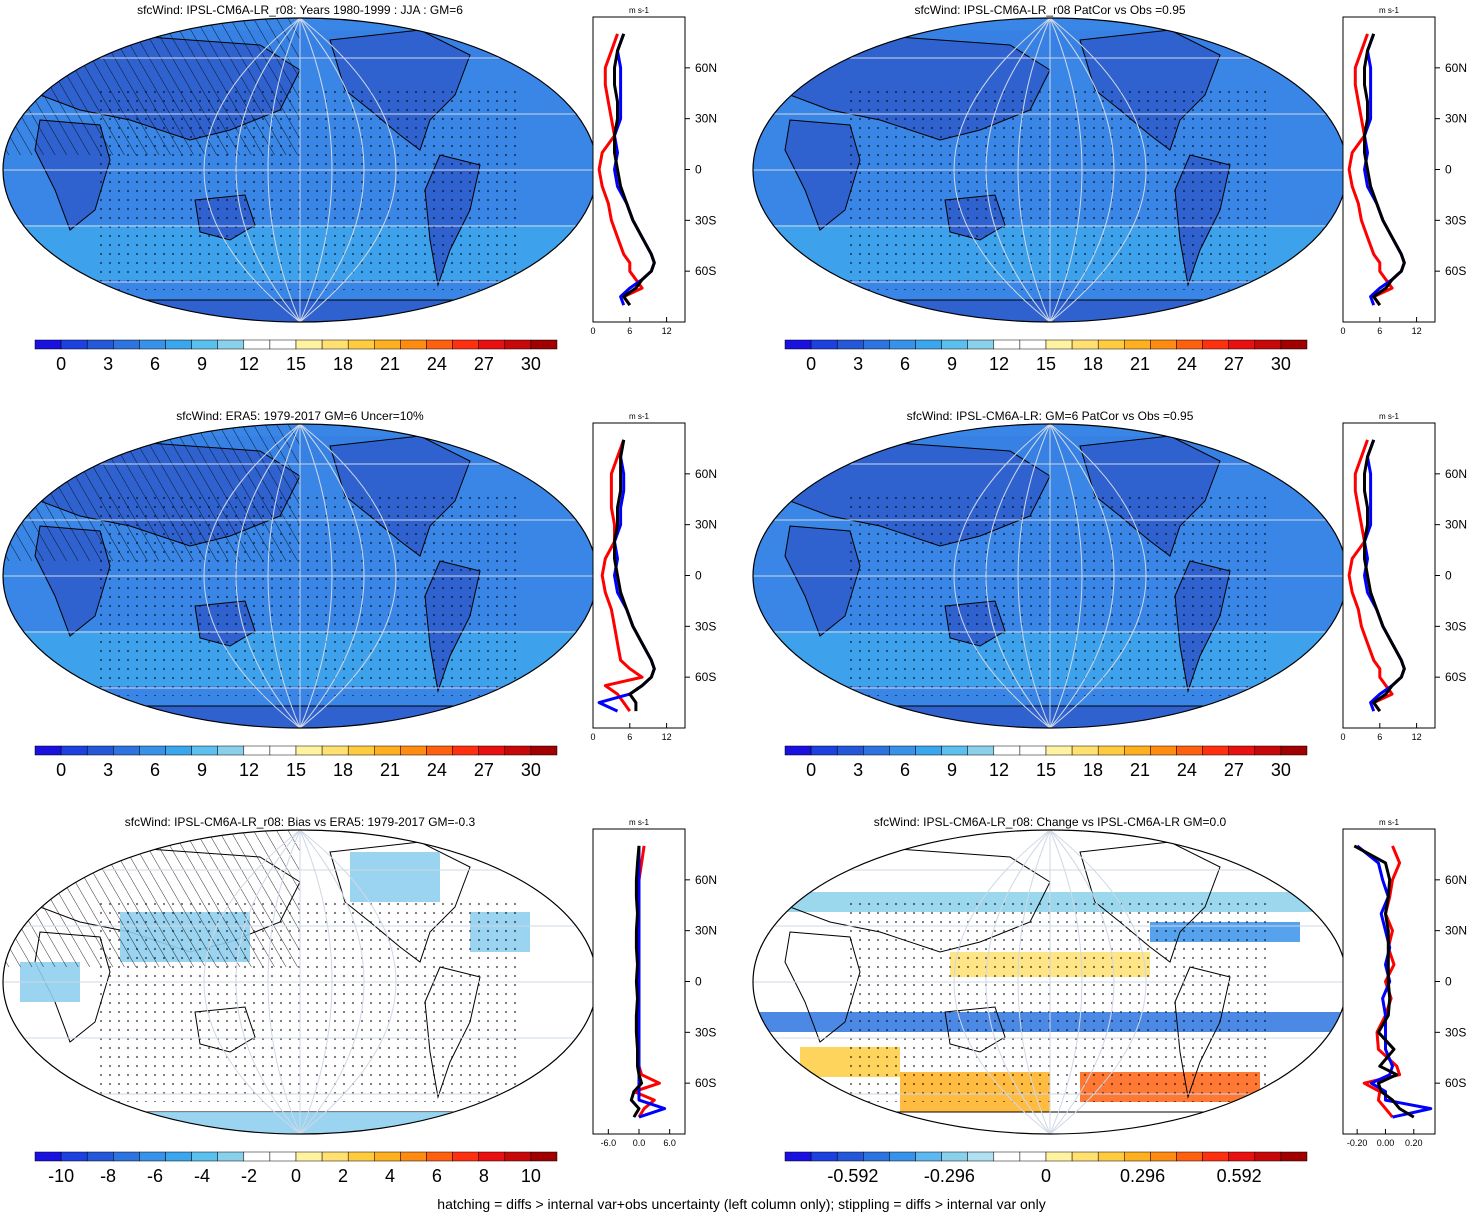 This screenshot has height=1215, width=1483. Describe the element at coordinates (634, 575) in the screenshot. I see `zonal-series-black` at that location.